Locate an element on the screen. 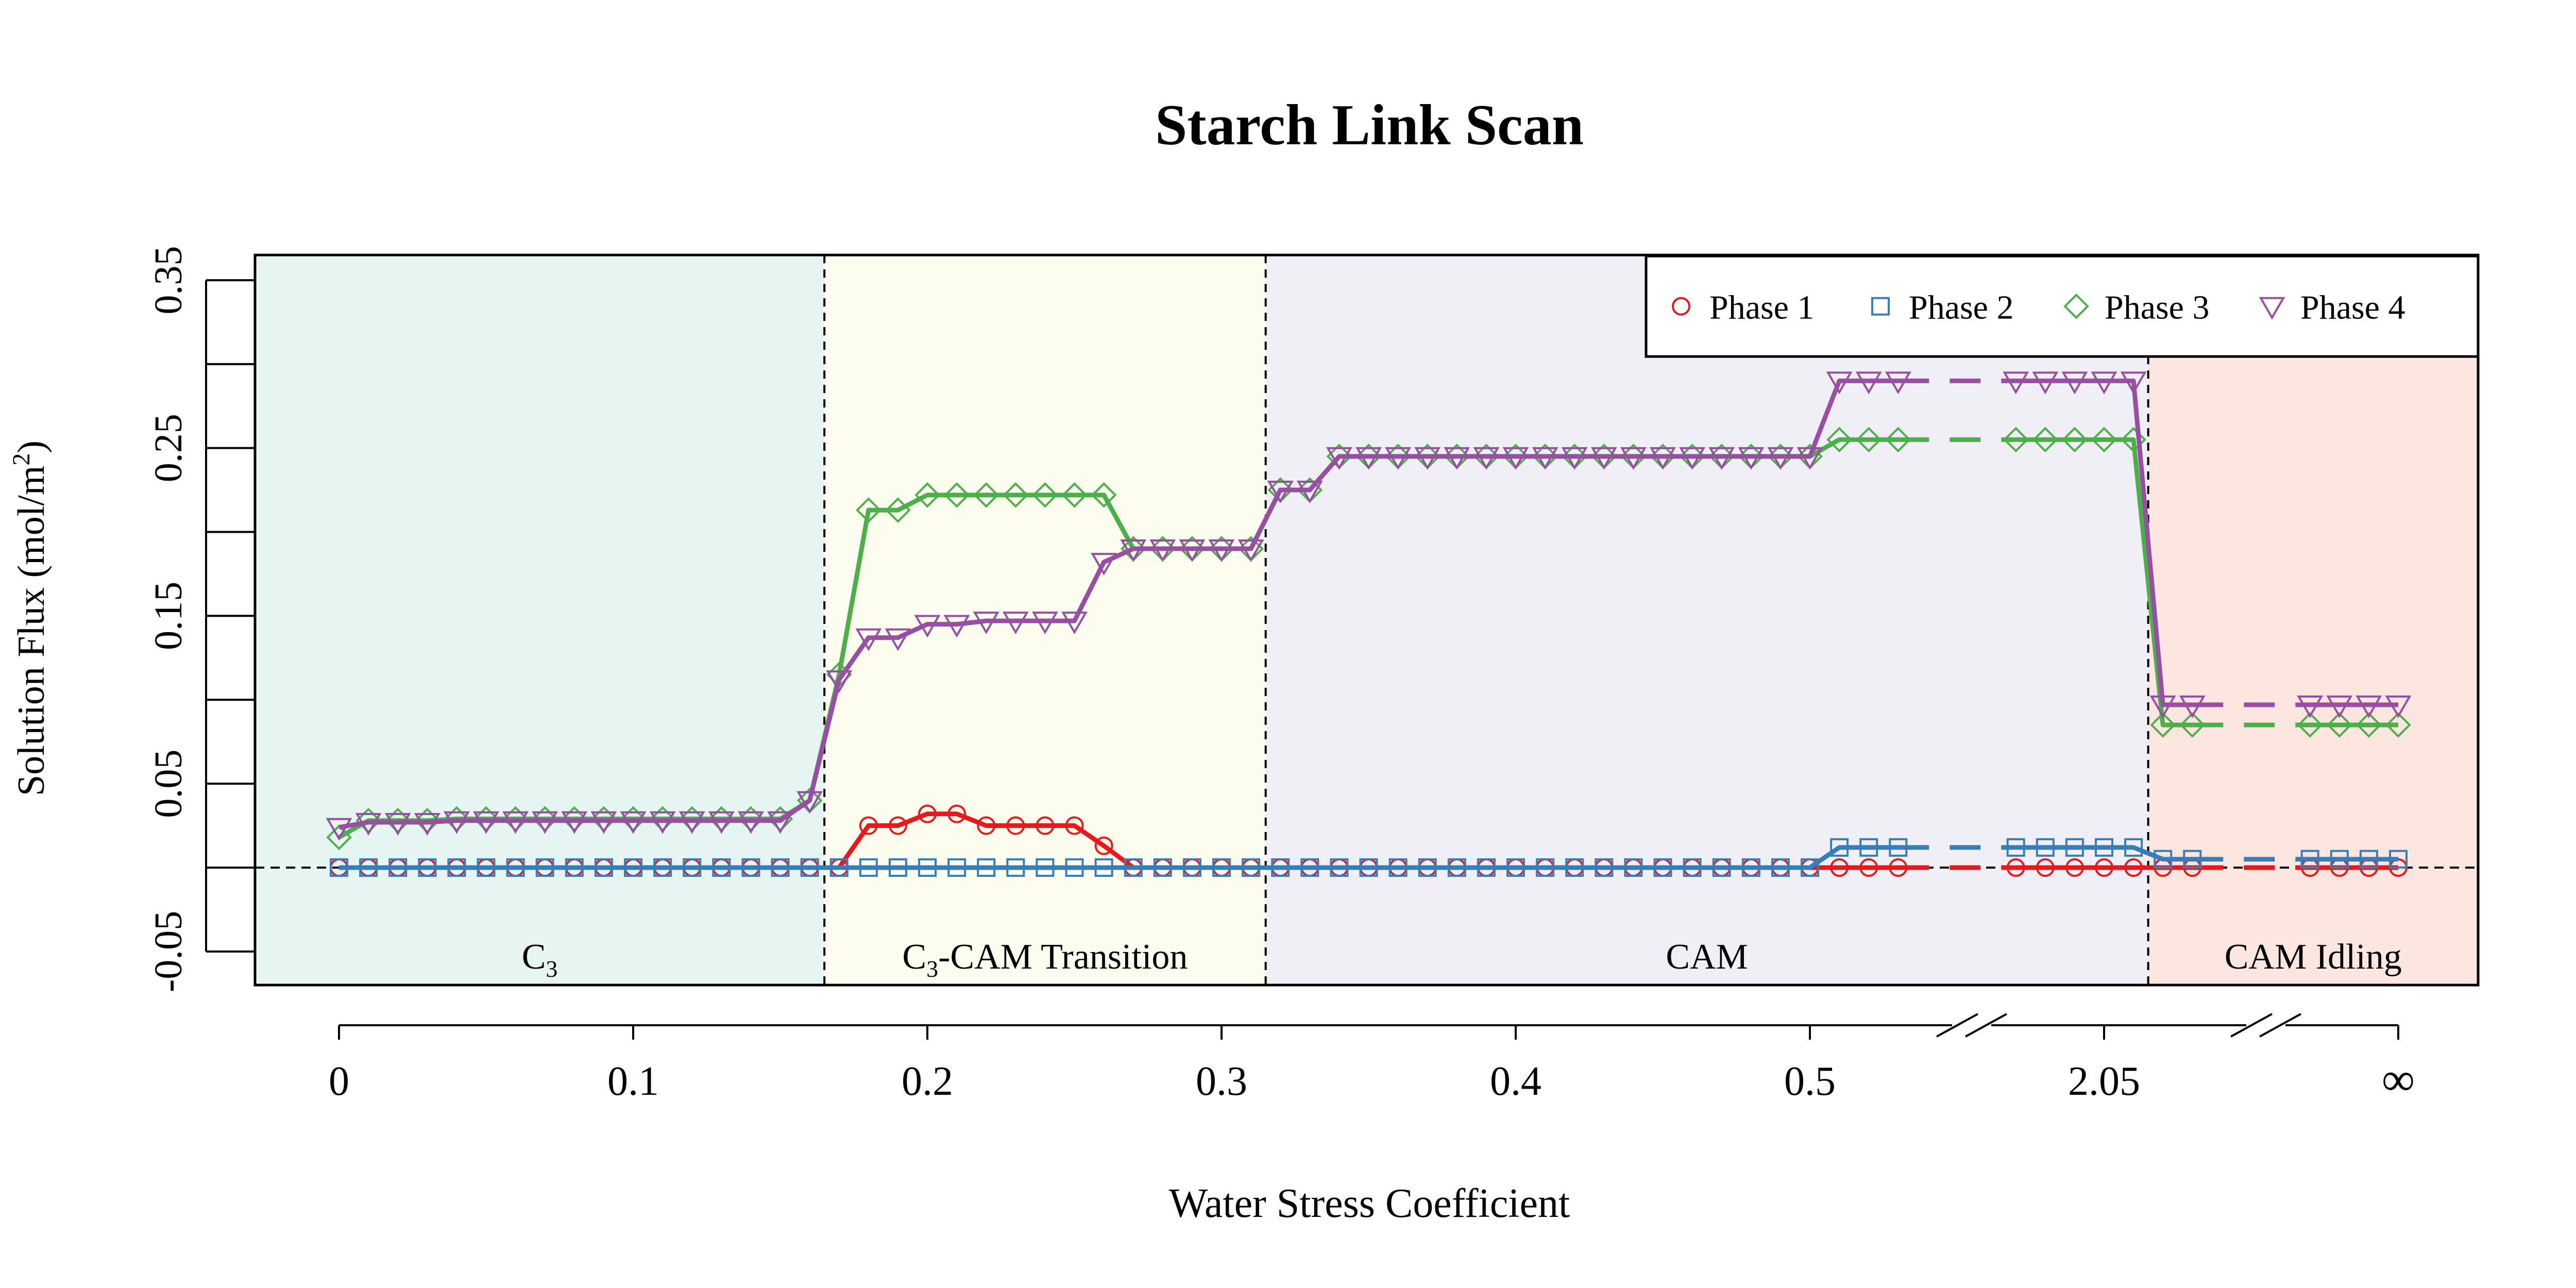 The width and height of the screenshot is (2576, 1288). region-labels: C3 C3-CAM Transition CAM CAM Idling is located at coordinates (1462, 960).